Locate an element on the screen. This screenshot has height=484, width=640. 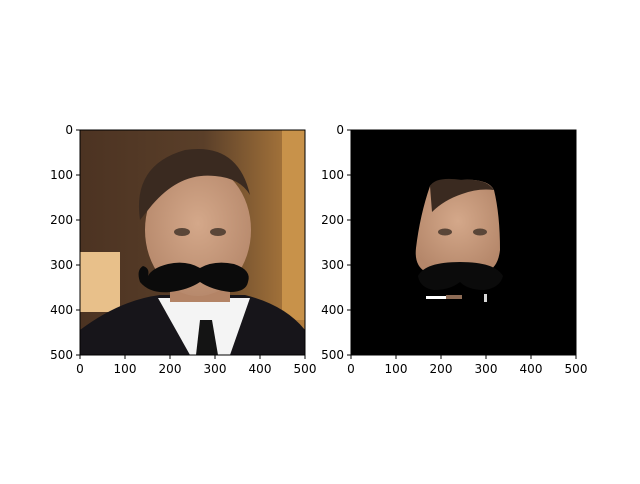
mask-y-tick-label: 400 is located at coordinates (332, 310).